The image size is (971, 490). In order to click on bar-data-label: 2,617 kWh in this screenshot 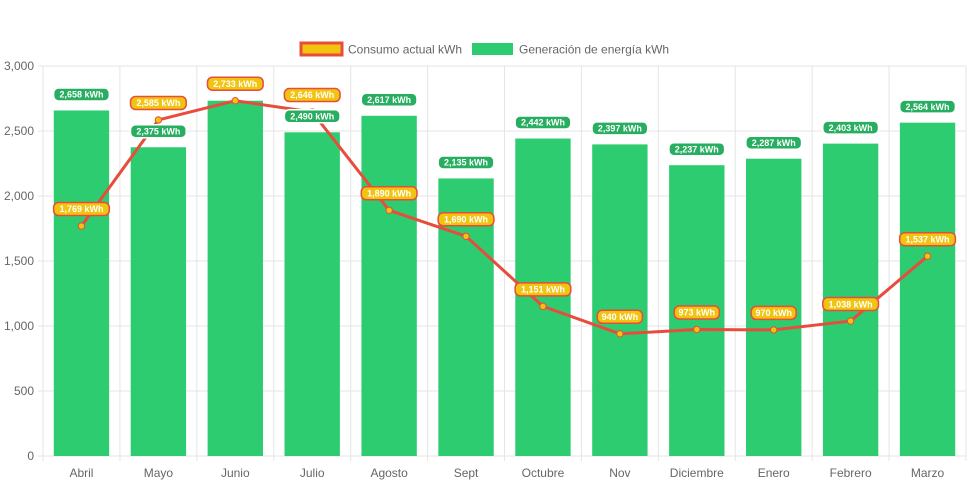, I will do `click(389, 100)`.